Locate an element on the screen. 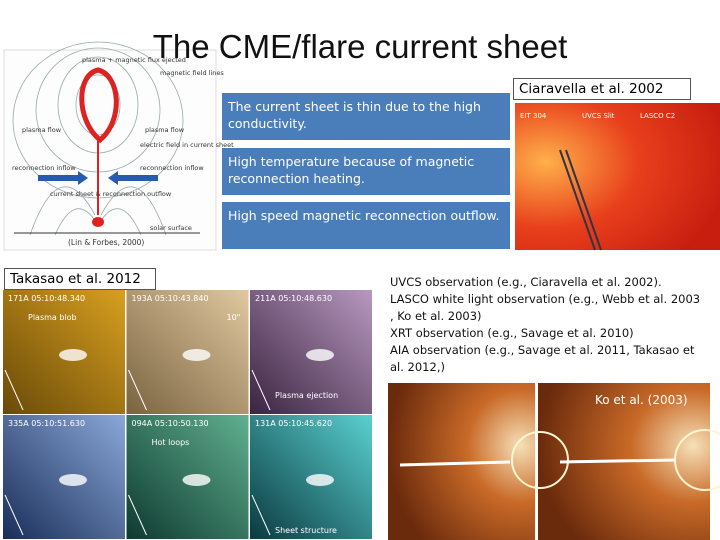 This screenshot has height=540, width=720. observation-line: al. 2012,) is located at coordinates (417, 367).